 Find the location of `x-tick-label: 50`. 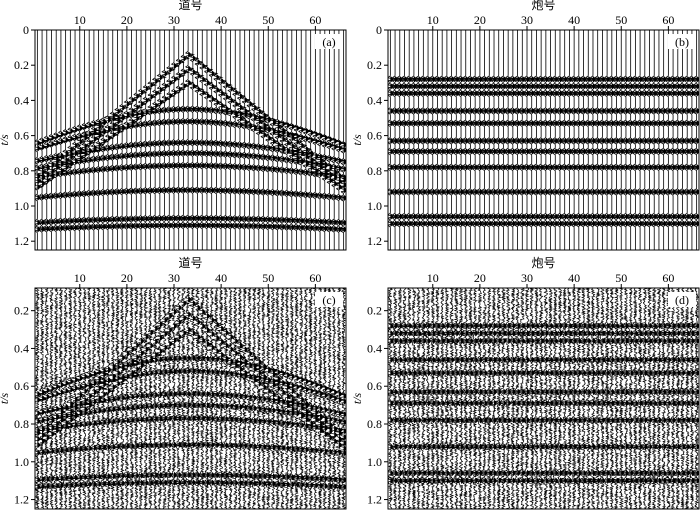

x-tick-label: 50 is located at coordinates (621, 20).